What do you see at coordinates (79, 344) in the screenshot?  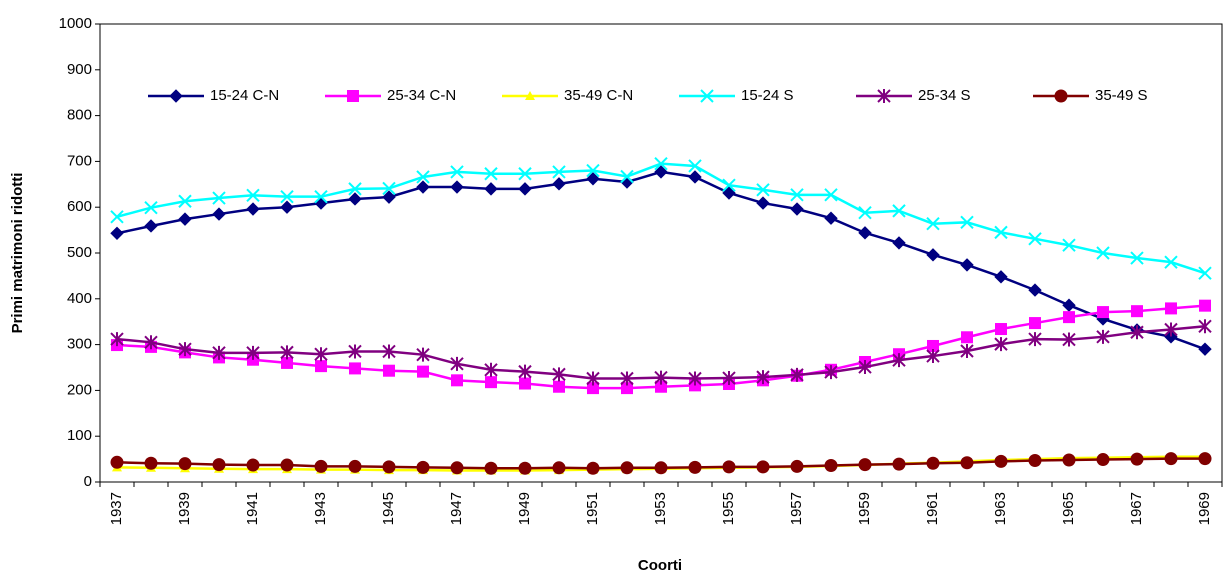 I see `y-tick-label: 300` at bounding box center [79, 344].